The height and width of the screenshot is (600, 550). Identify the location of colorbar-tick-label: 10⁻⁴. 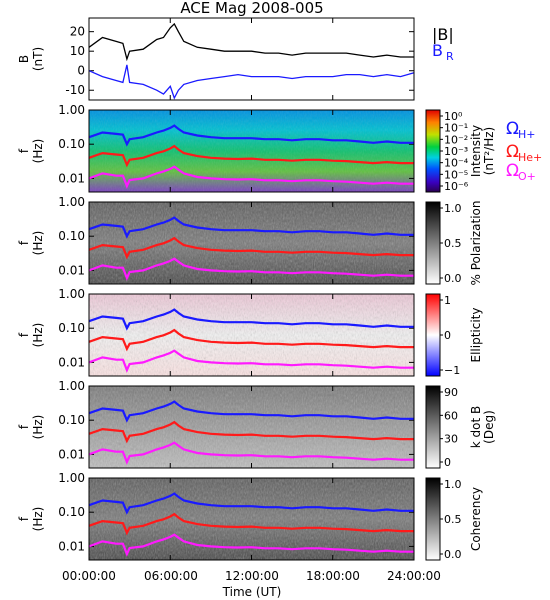
(456, 163).